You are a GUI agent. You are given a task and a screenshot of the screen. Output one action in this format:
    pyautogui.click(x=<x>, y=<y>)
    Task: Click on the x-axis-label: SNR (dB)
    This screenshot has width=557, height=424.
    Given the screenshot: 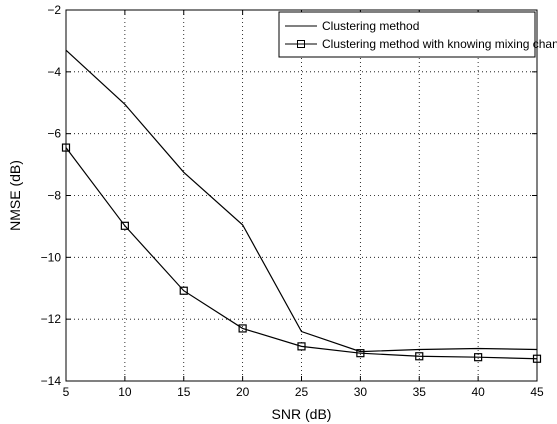 What is the action you would take?
    pyautogui.click(x=302, y=414)
    